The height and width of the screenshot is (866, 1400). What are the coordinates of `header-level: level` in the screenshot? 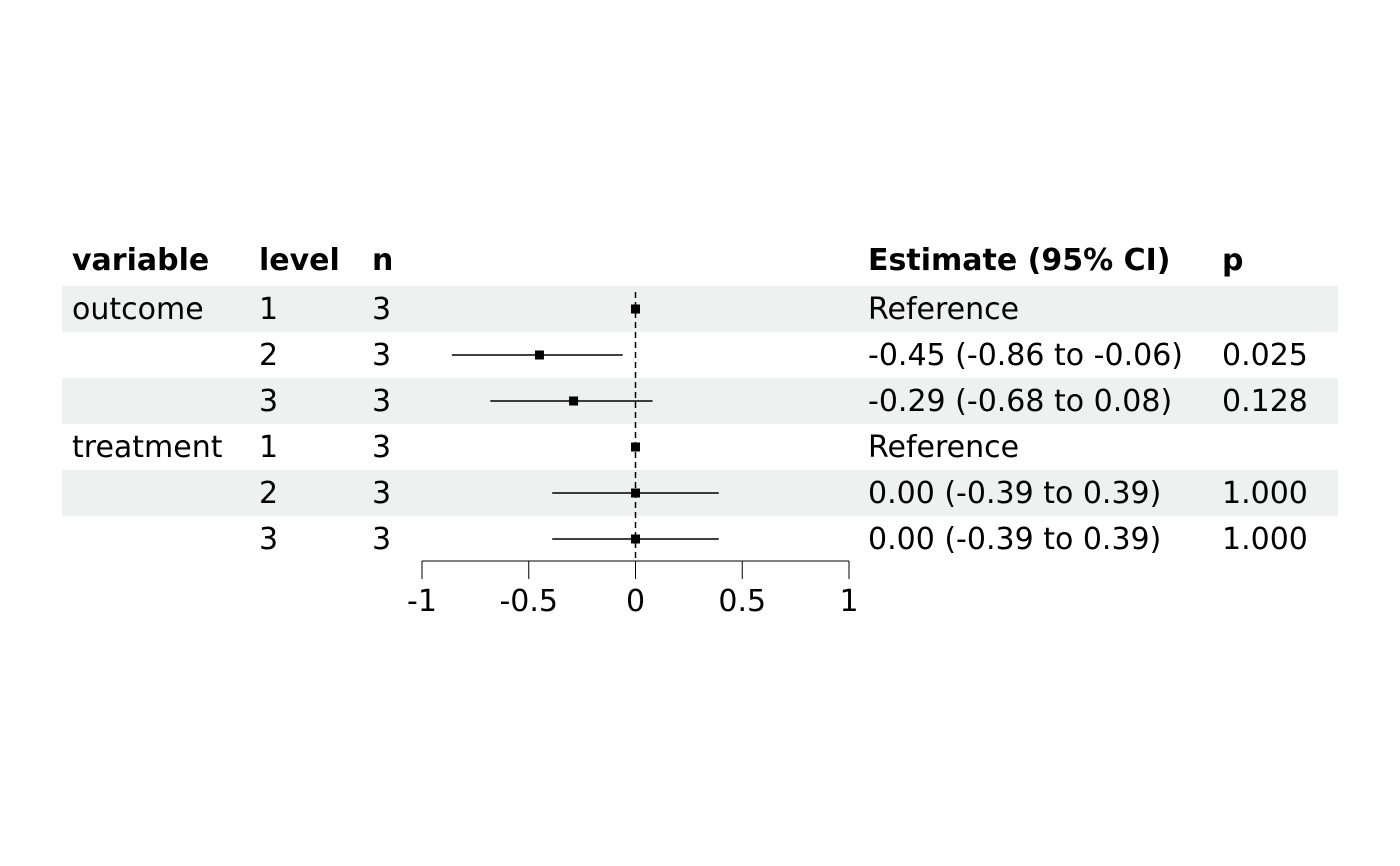 It's located at (299, 260).